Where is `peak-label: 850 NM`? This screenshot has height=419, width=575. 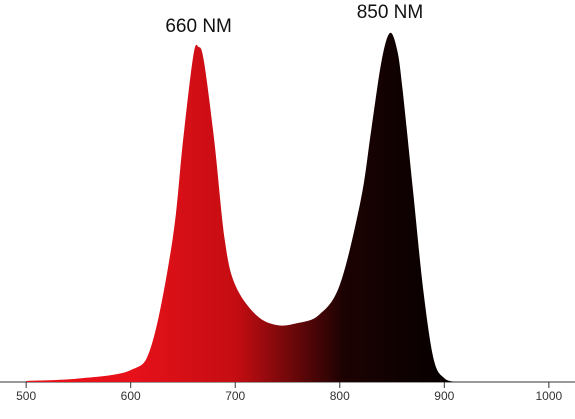 peak-label: 850 NM is located at coordinates (390, 12).